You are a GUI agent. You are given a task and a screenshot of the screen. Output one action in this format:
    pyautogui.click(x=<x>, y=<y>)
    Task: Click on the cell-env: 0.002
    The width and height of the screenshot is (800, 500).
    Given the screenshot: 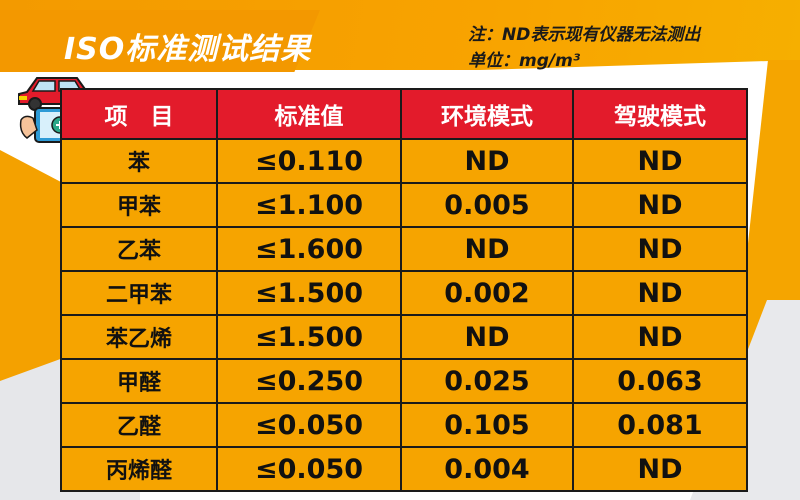 What is the action you would take?
    pyautogui.click(x=487, y=293)
    